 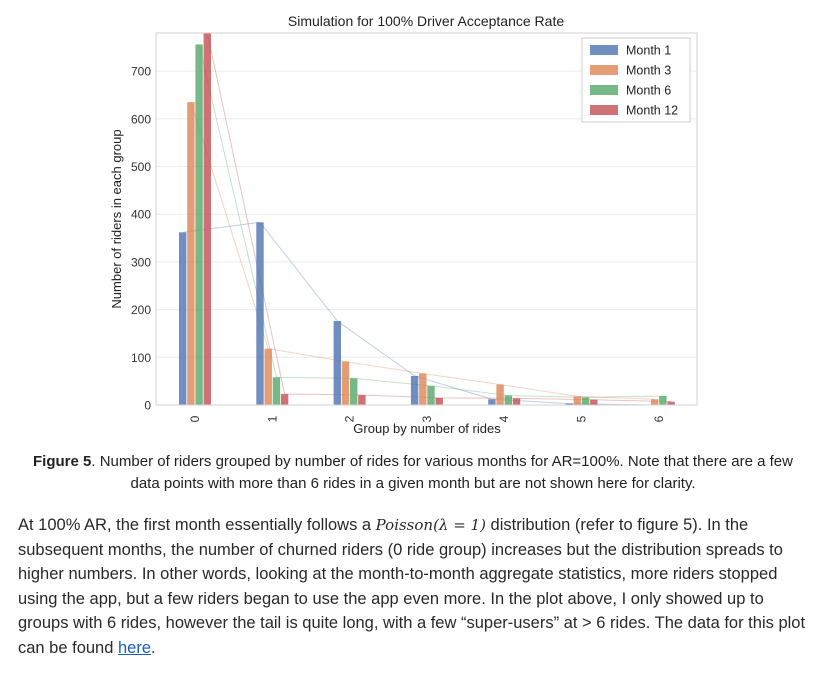 I want to click on y-tick-label: 400, so click(x=141, y=215).